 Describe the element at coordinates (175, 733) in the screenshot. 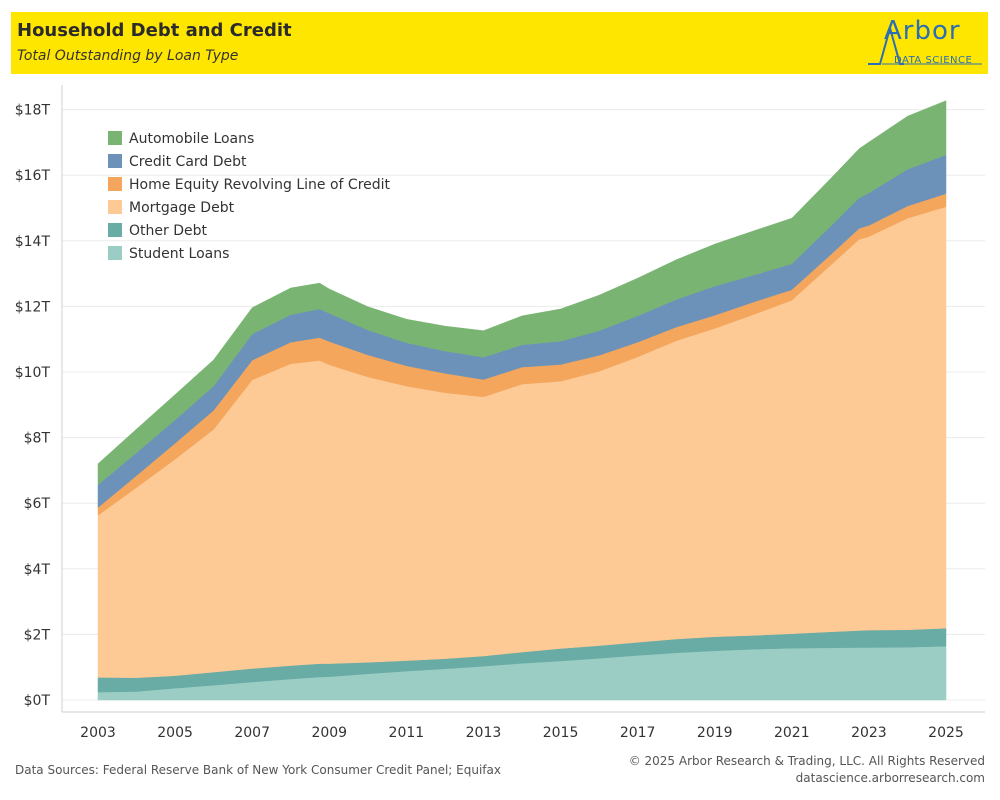

I see `x-tick-label: 2005` at that location.